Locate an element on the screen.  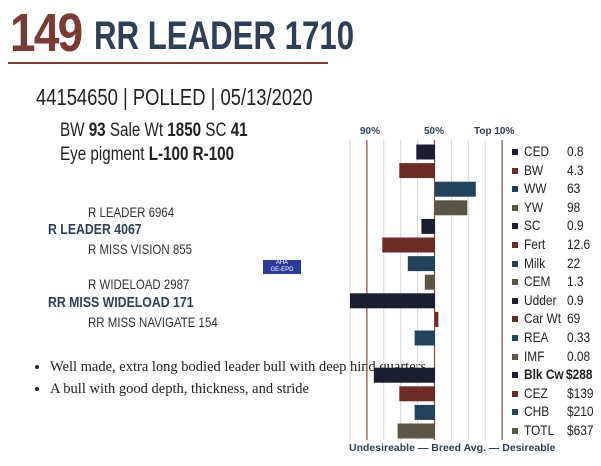
legend-label: Fert is located at coordinates (535, 244).